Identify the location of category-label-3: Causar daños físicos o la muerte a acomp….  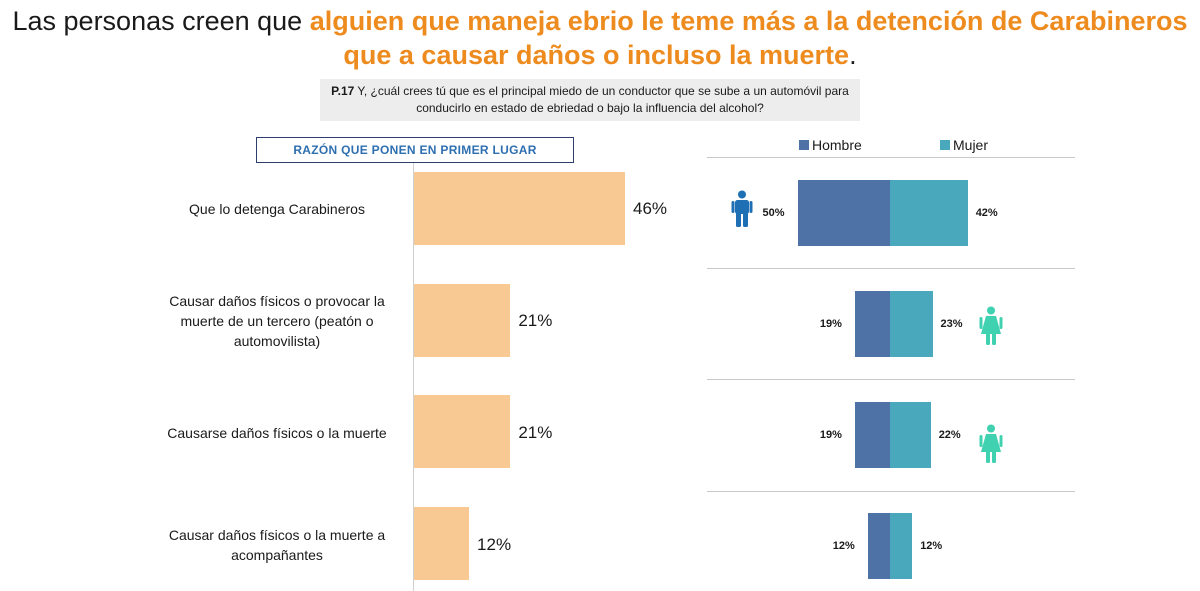
(277, 545).